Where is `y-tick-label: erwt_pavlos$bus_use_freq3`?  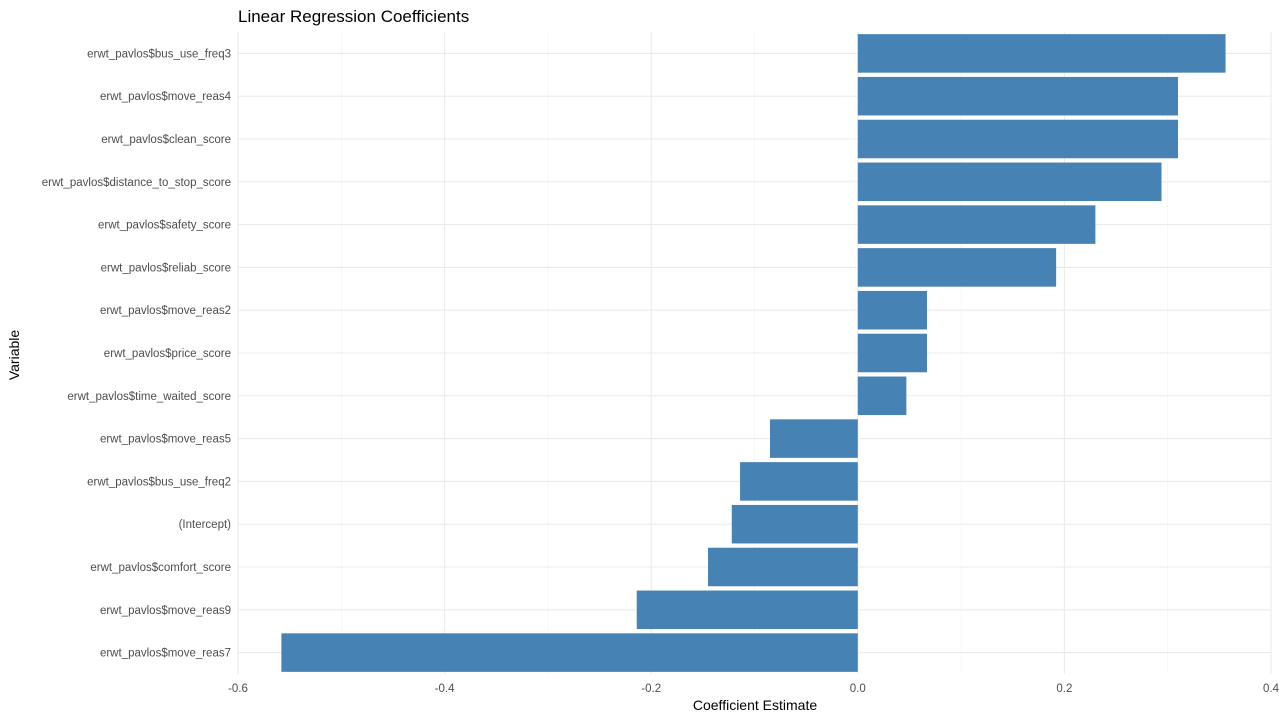
y-tick-label: erwt_pavlos$bus_use_freq3 is located at coordinates (159, 54).